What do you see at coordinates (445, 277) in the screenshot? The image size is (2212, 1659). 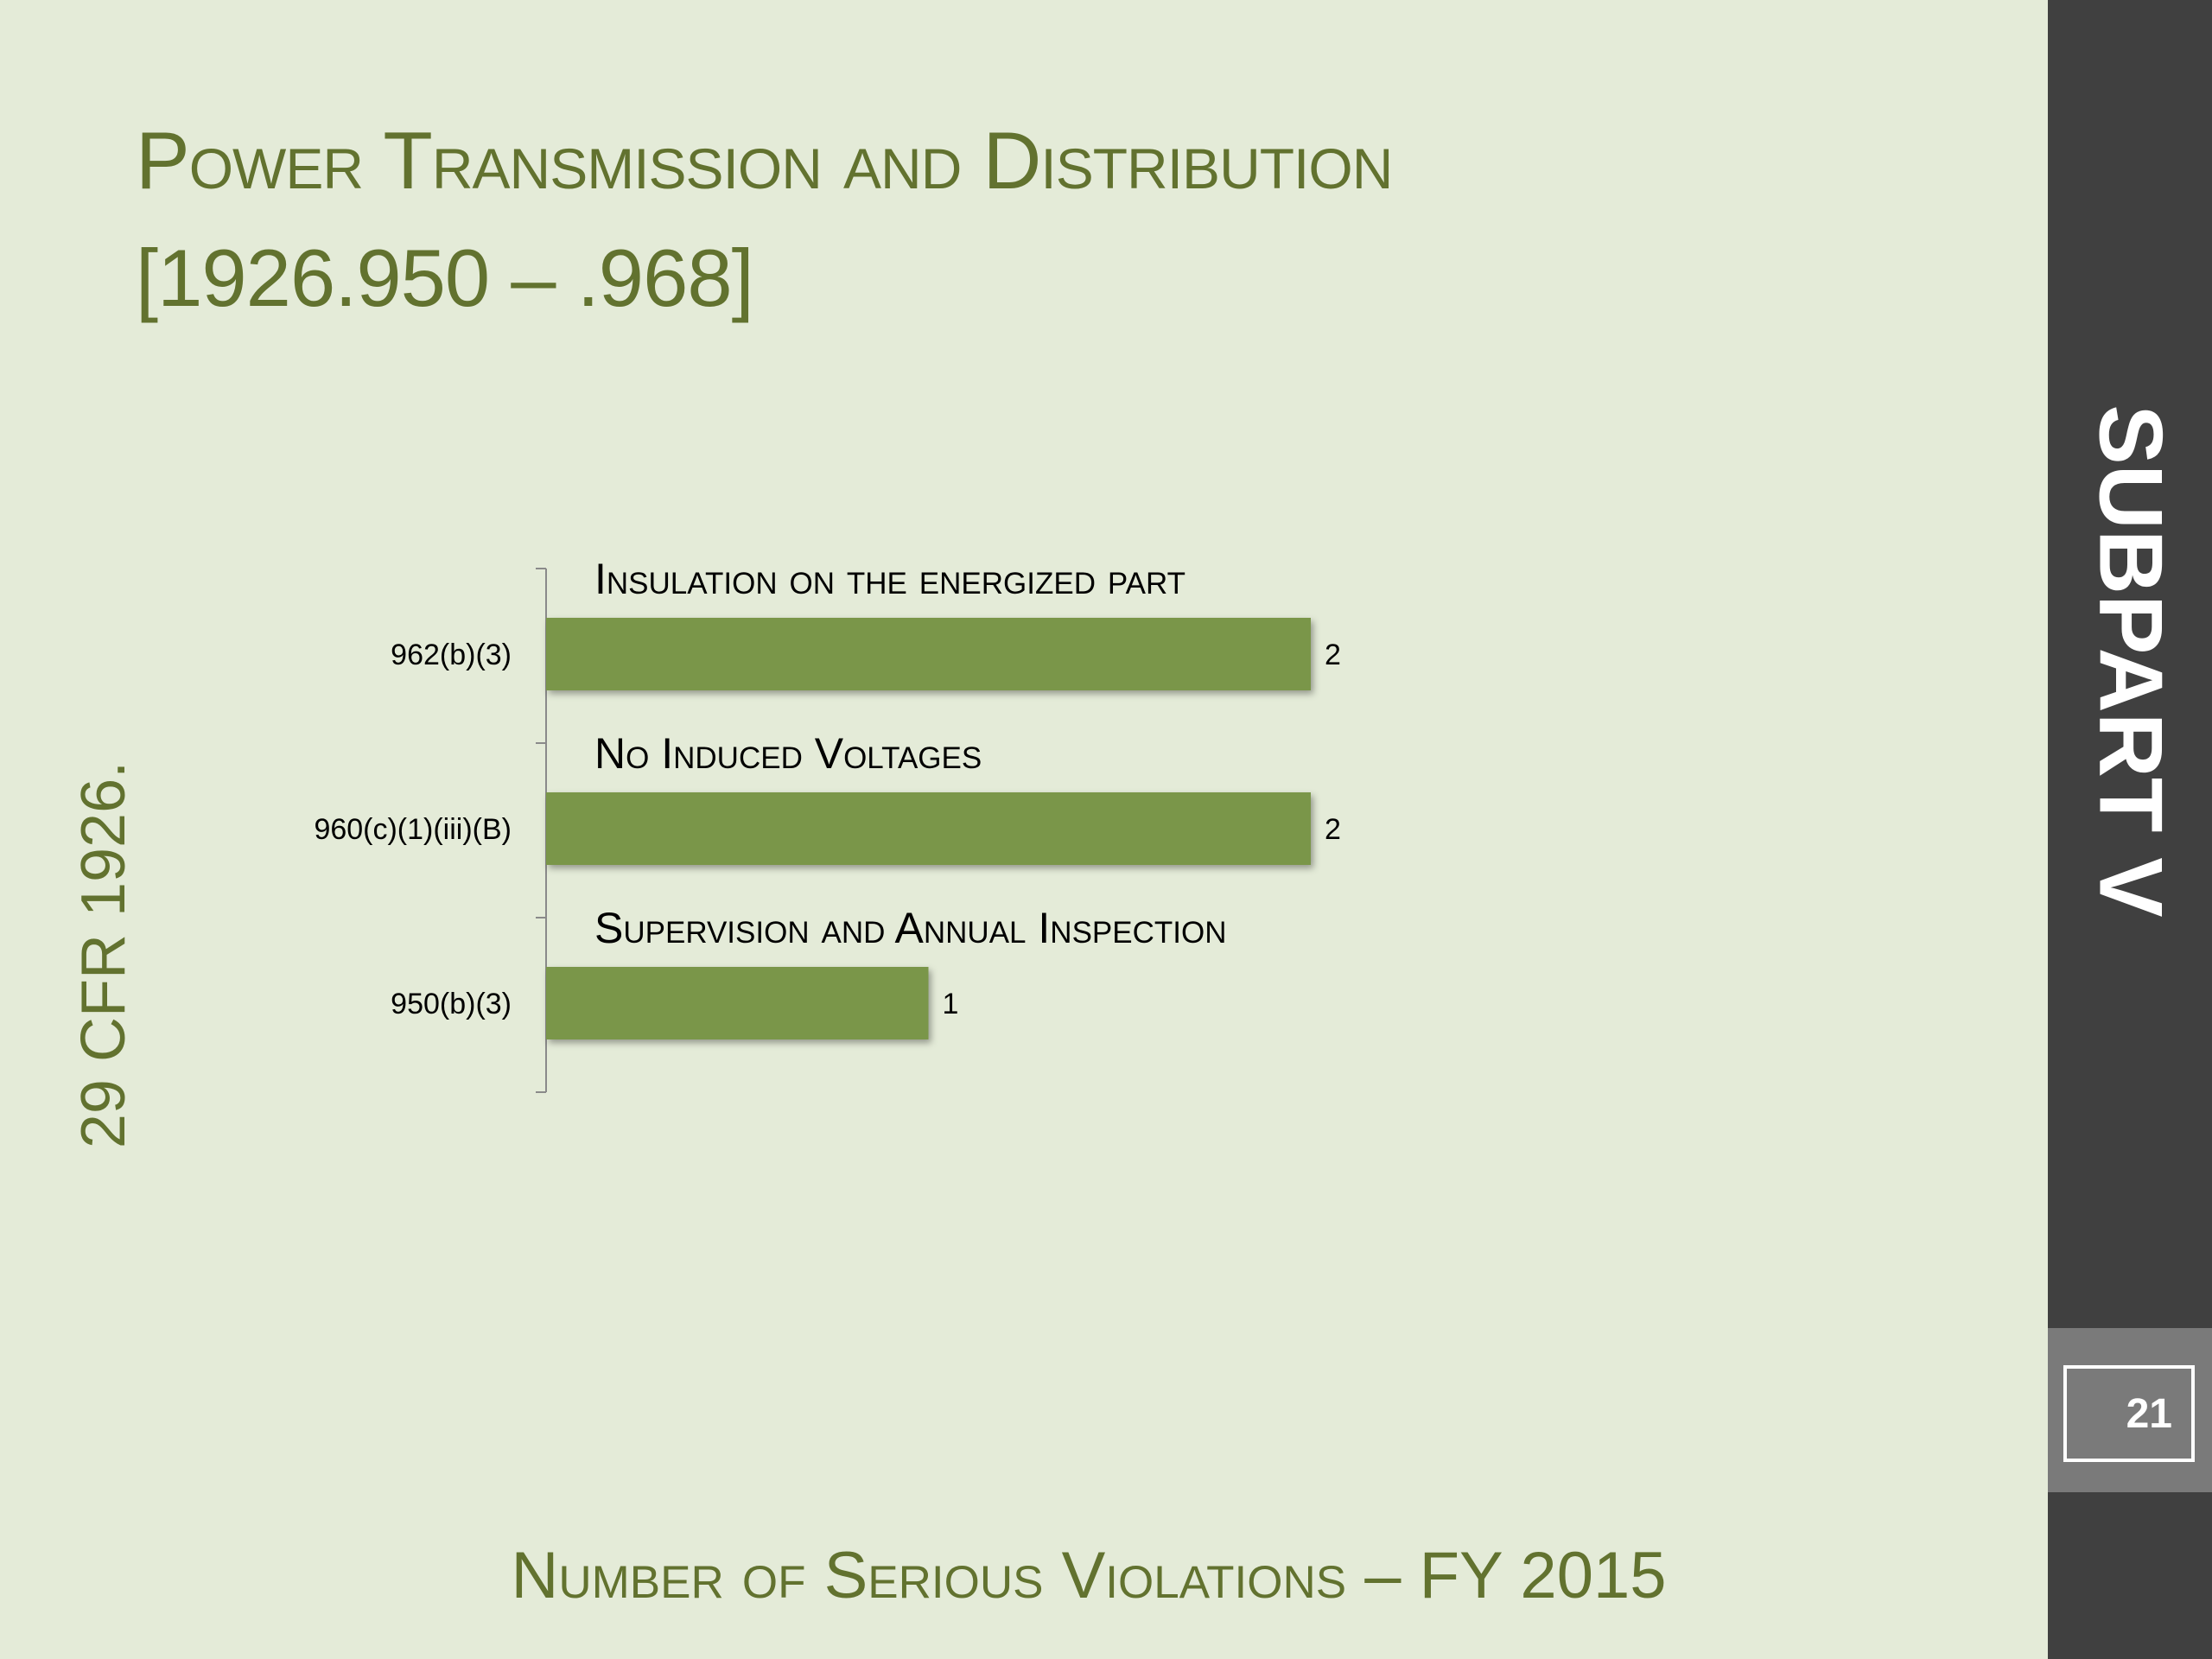 I see `title-line-2: [1926.950 – .968]` at bounding box center [445, 277].